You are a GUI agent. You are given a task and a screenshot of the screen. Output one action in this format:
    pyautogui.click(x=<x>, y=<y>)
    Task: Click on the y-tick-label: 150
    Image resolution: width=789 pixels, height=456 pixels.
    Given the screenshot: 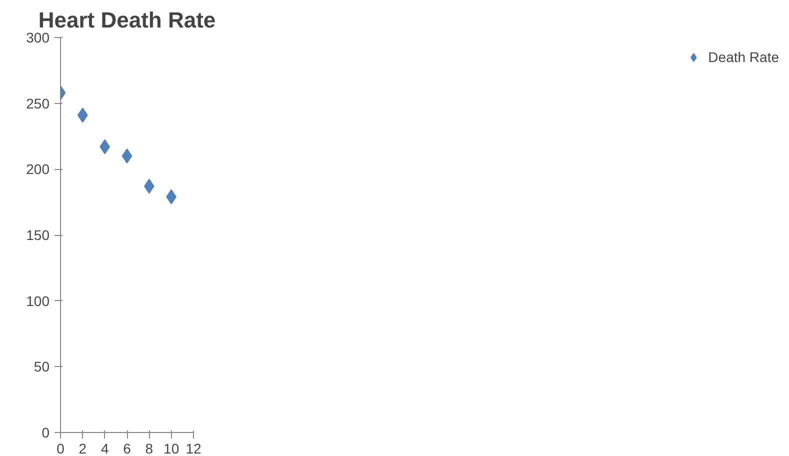 What is the action you would take?
    pyautogui.click(x=38, y=235)
    